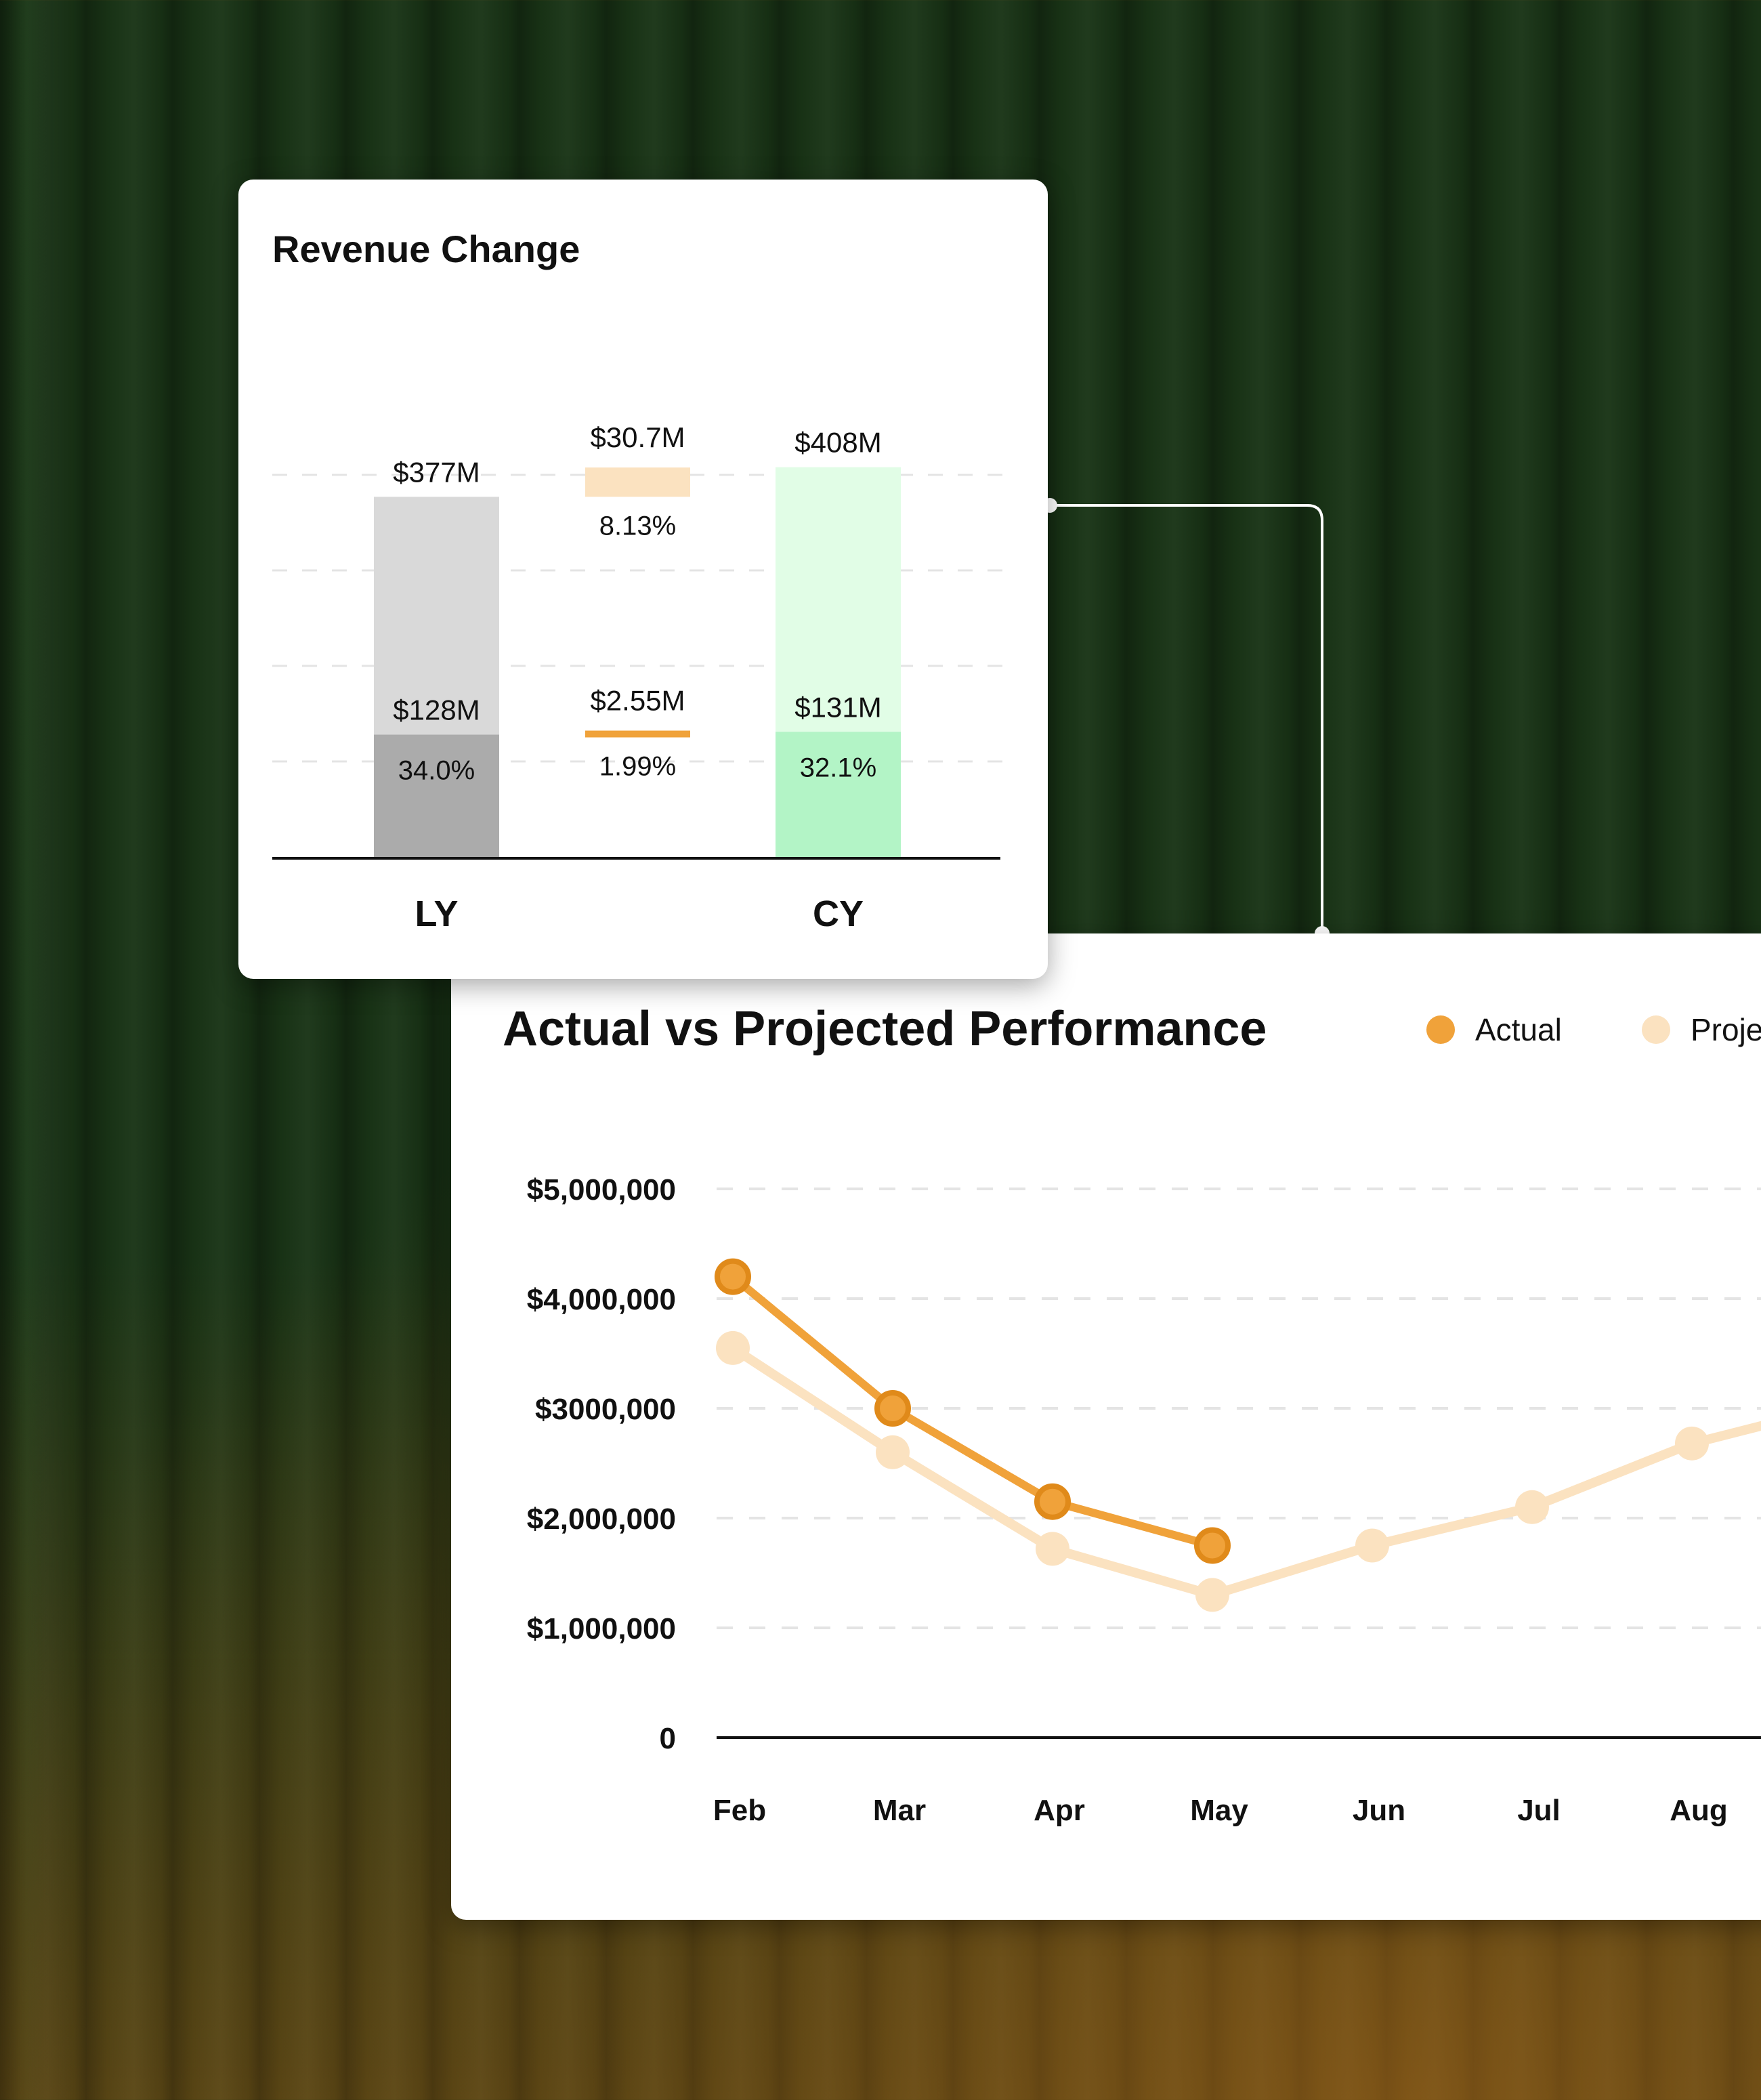  I want to click on series-line-projected, so click(1244, 1471).